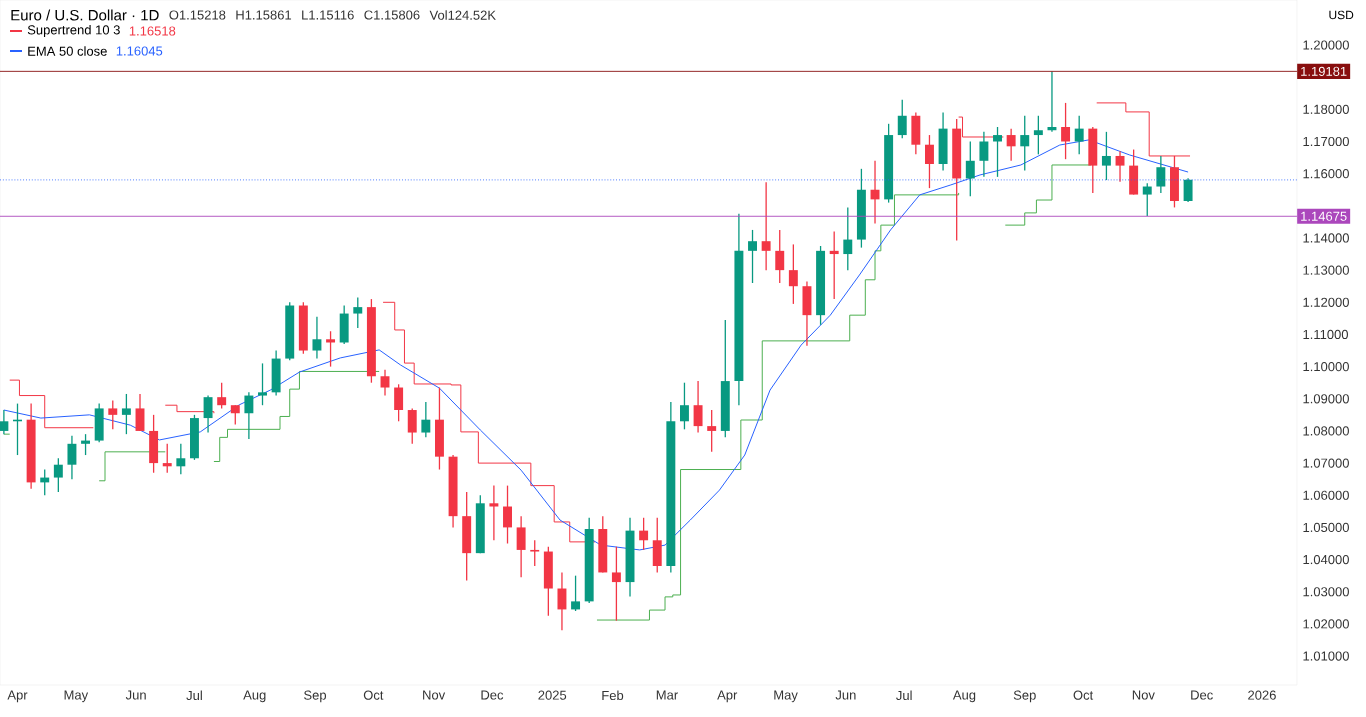 The height and width of the screenshot is (717, 1366). What do you see at coordinates (1326, 495) in the screenshot?
I see `y-tick-label: 1.06000` at bounding box center [1326, 495].